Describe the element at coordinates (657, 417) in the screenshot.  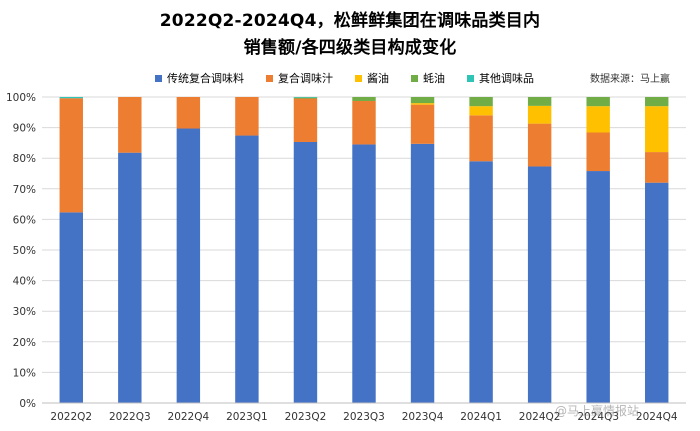
I see `x-tick-label: 2024Q4` at that location.